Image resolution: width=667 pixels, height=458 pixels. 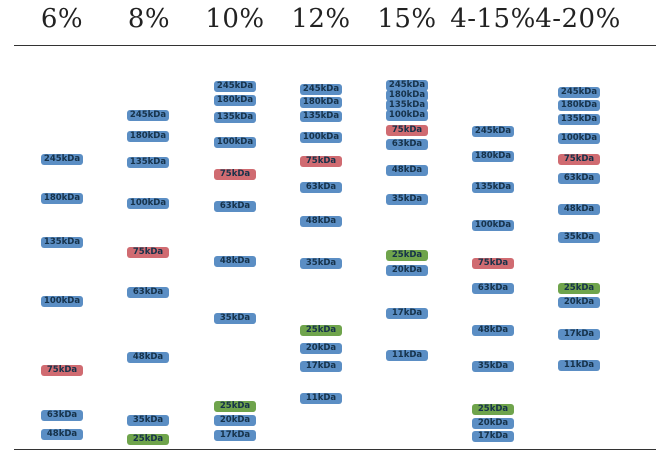 I want to click on lane-header-15: 15%, so click(x=407, y=19).